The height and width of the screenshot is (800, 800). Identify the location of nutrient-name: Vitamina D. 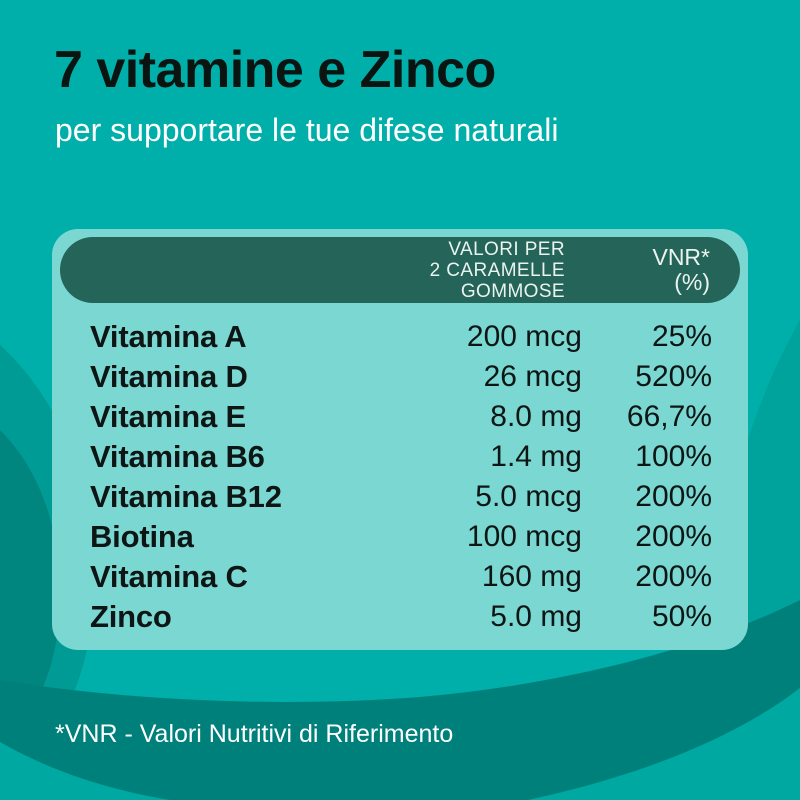
(169, 376).